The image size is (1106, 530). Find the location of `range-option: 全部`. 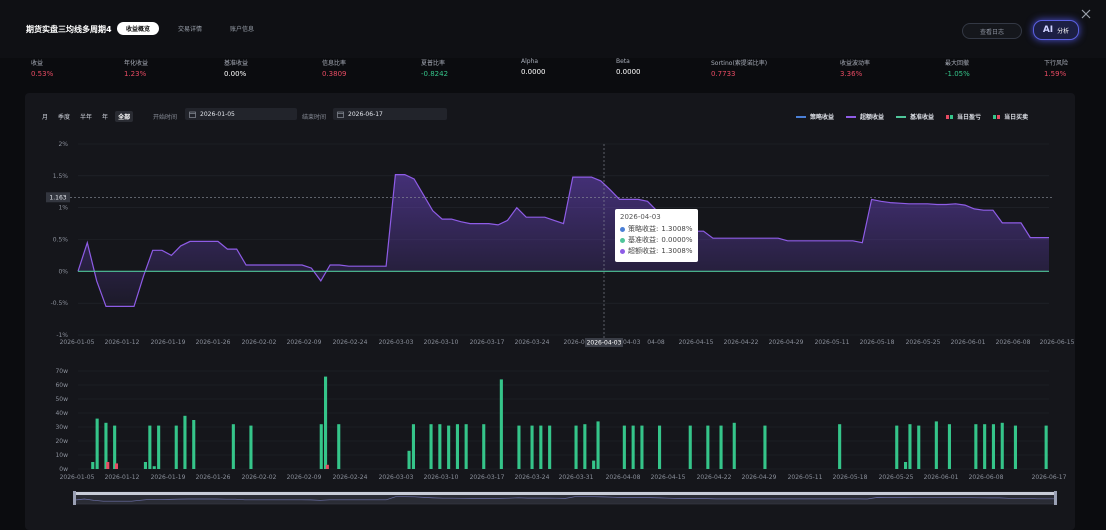

range-option: 全部 is located at coordinates (124, 116).